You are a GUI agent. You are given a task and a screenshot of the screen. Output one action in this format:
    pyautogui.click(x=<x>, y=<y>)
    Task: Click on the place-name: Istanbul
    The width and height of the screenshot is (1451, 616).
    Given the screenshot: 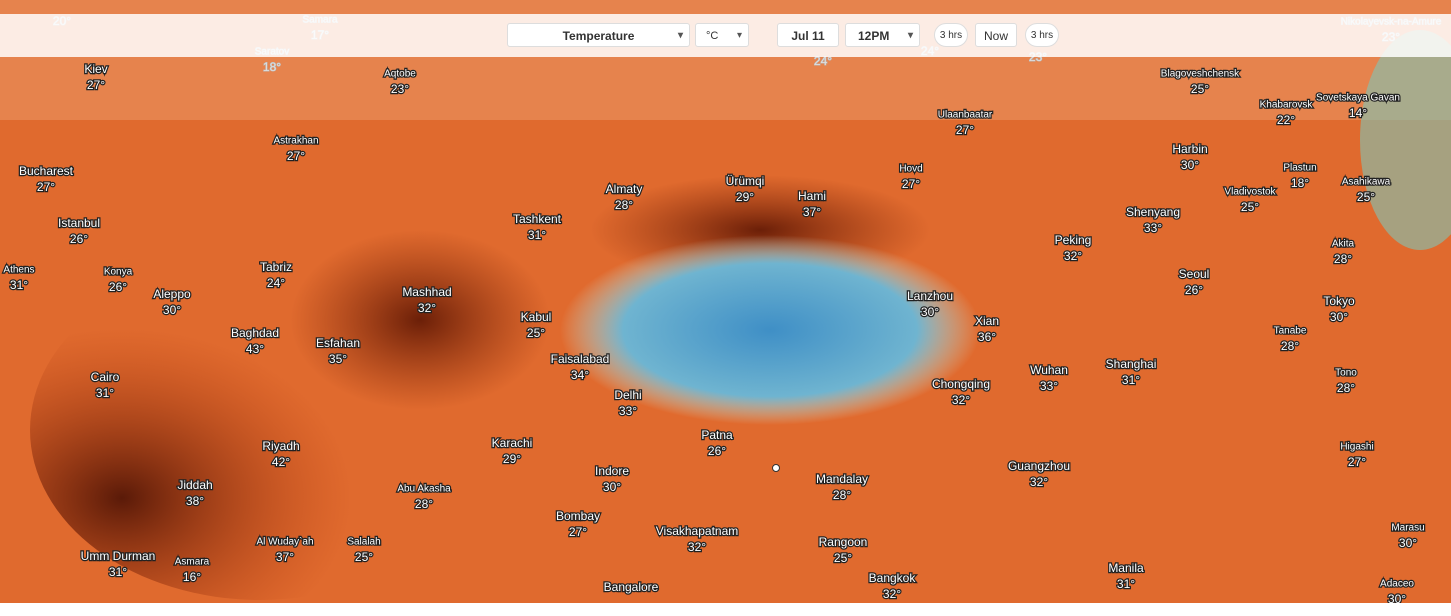 What is the action you would take?
    pyautogui.click(x=79, y=223)
    